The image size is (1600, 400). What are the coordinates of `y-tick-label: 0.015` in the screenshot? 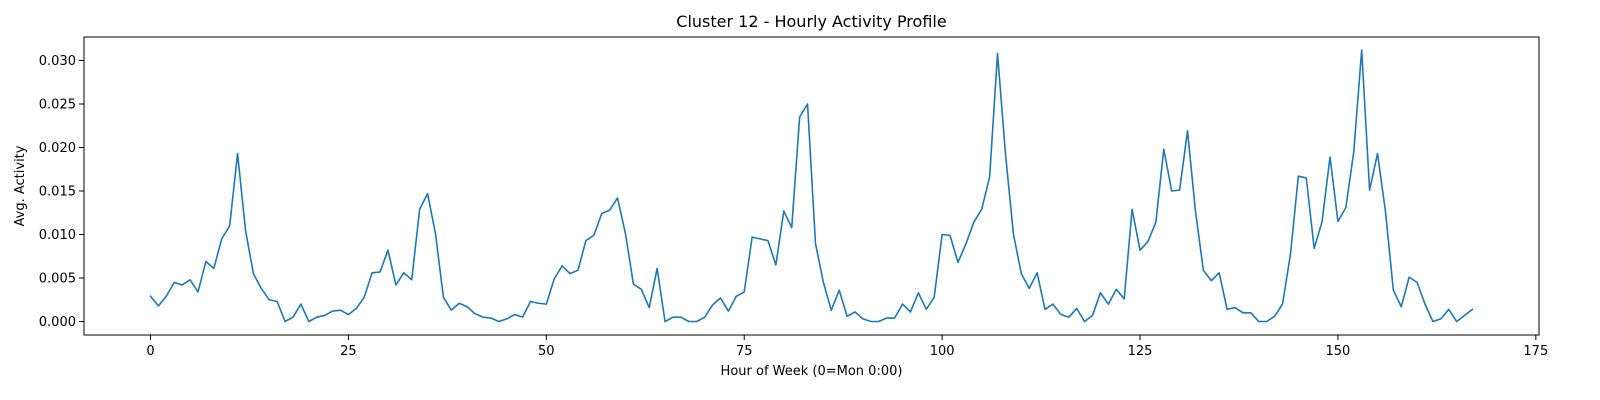 It's located at (57, 192).